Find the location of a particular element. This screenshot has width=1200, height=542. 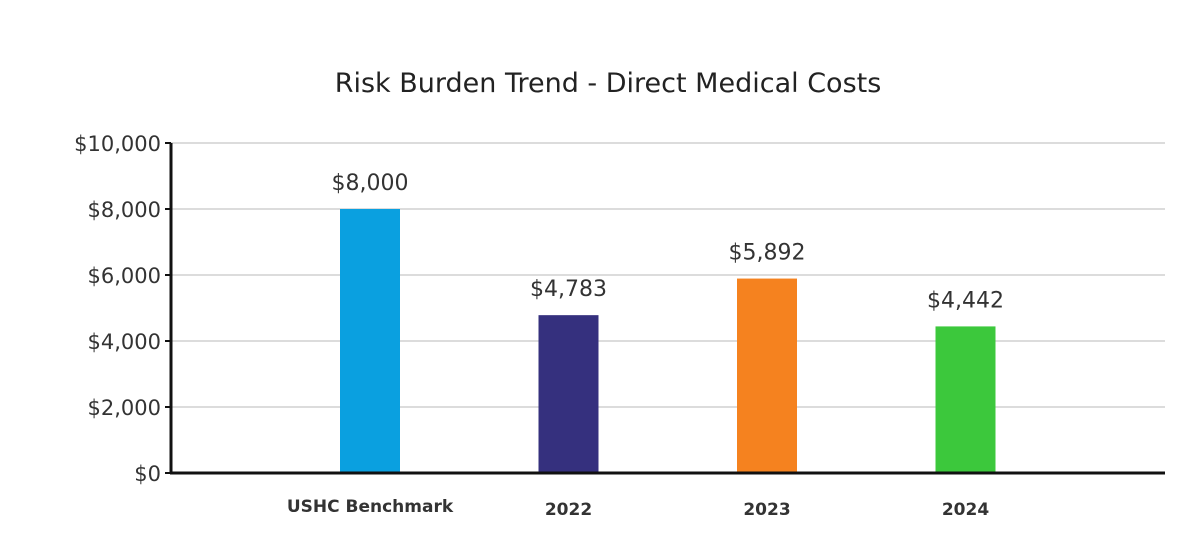

chart-title: Risk Burden Trend - Direct Medical Costs is located at coordinates (608, 83).